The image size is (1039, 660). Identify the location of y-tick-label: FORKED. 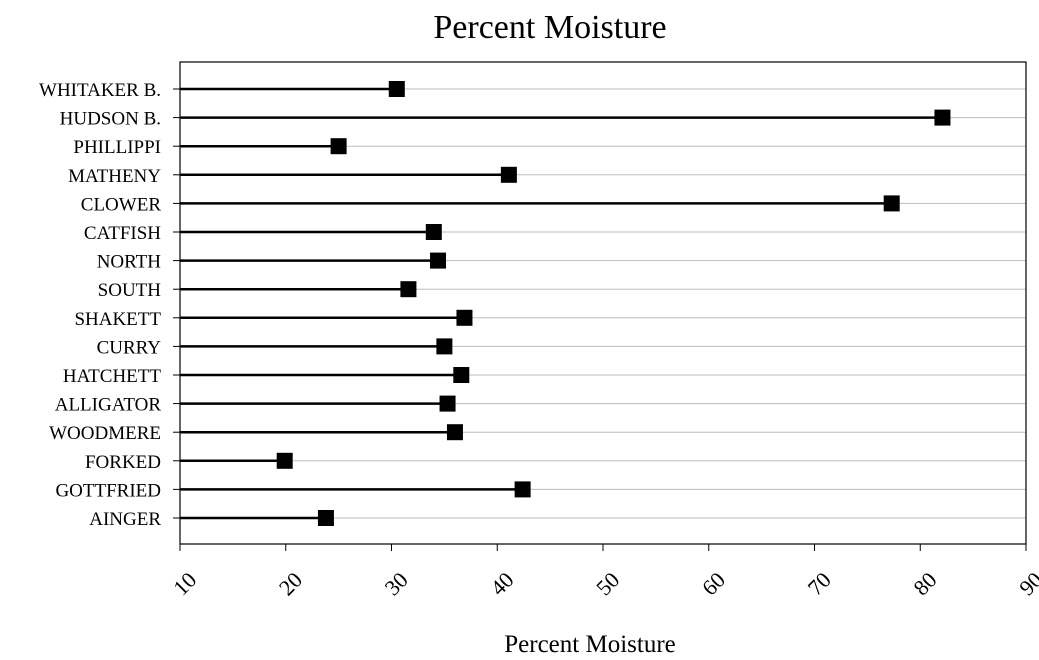
(123, 462).